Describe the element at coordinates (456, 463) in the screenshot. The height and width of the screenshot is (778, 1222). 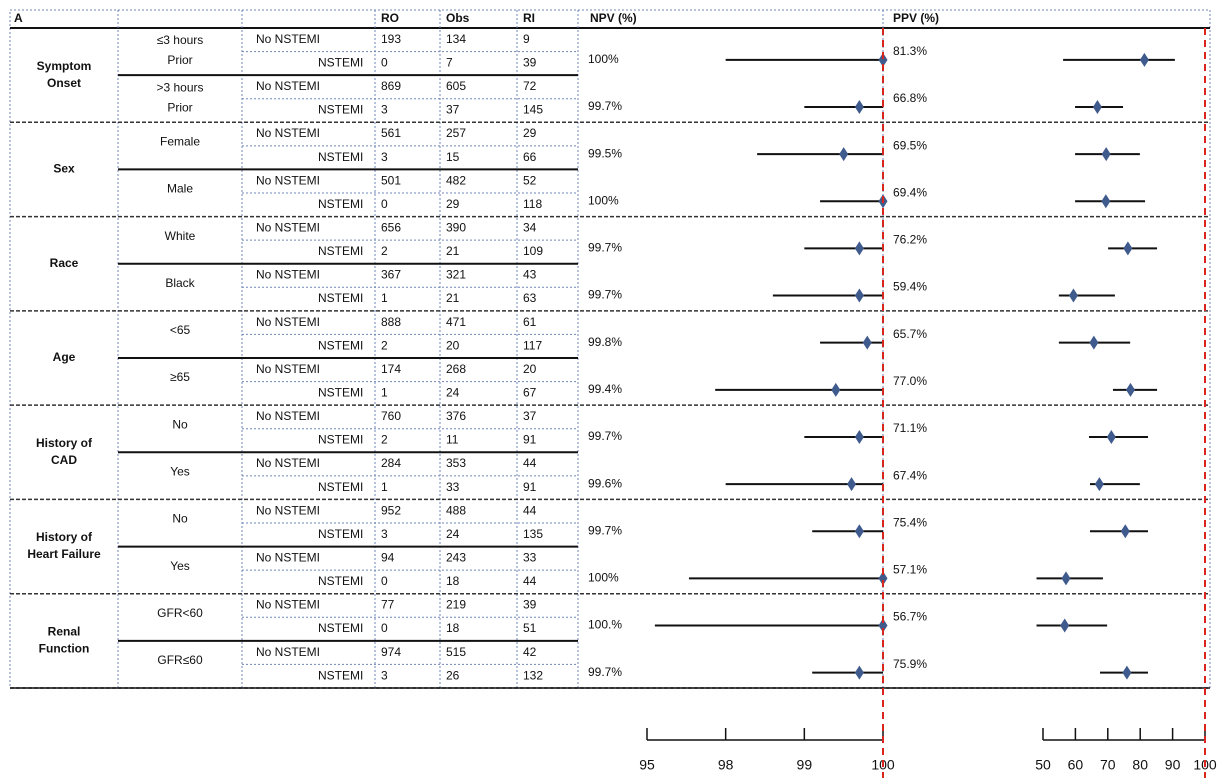
I see `count: 353` at that location.